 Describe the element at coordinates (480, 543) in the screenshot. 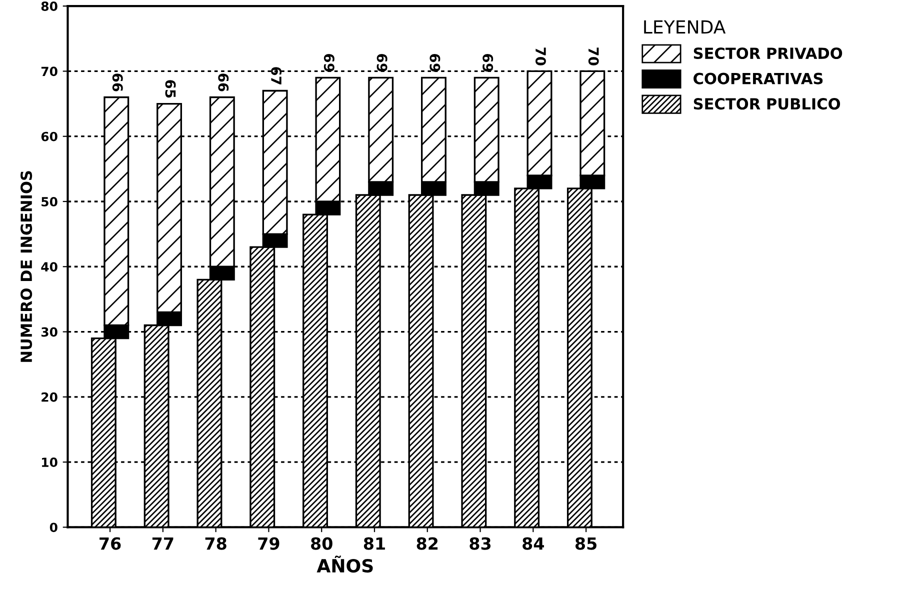

I see `x-tick-label: 83` at that location.